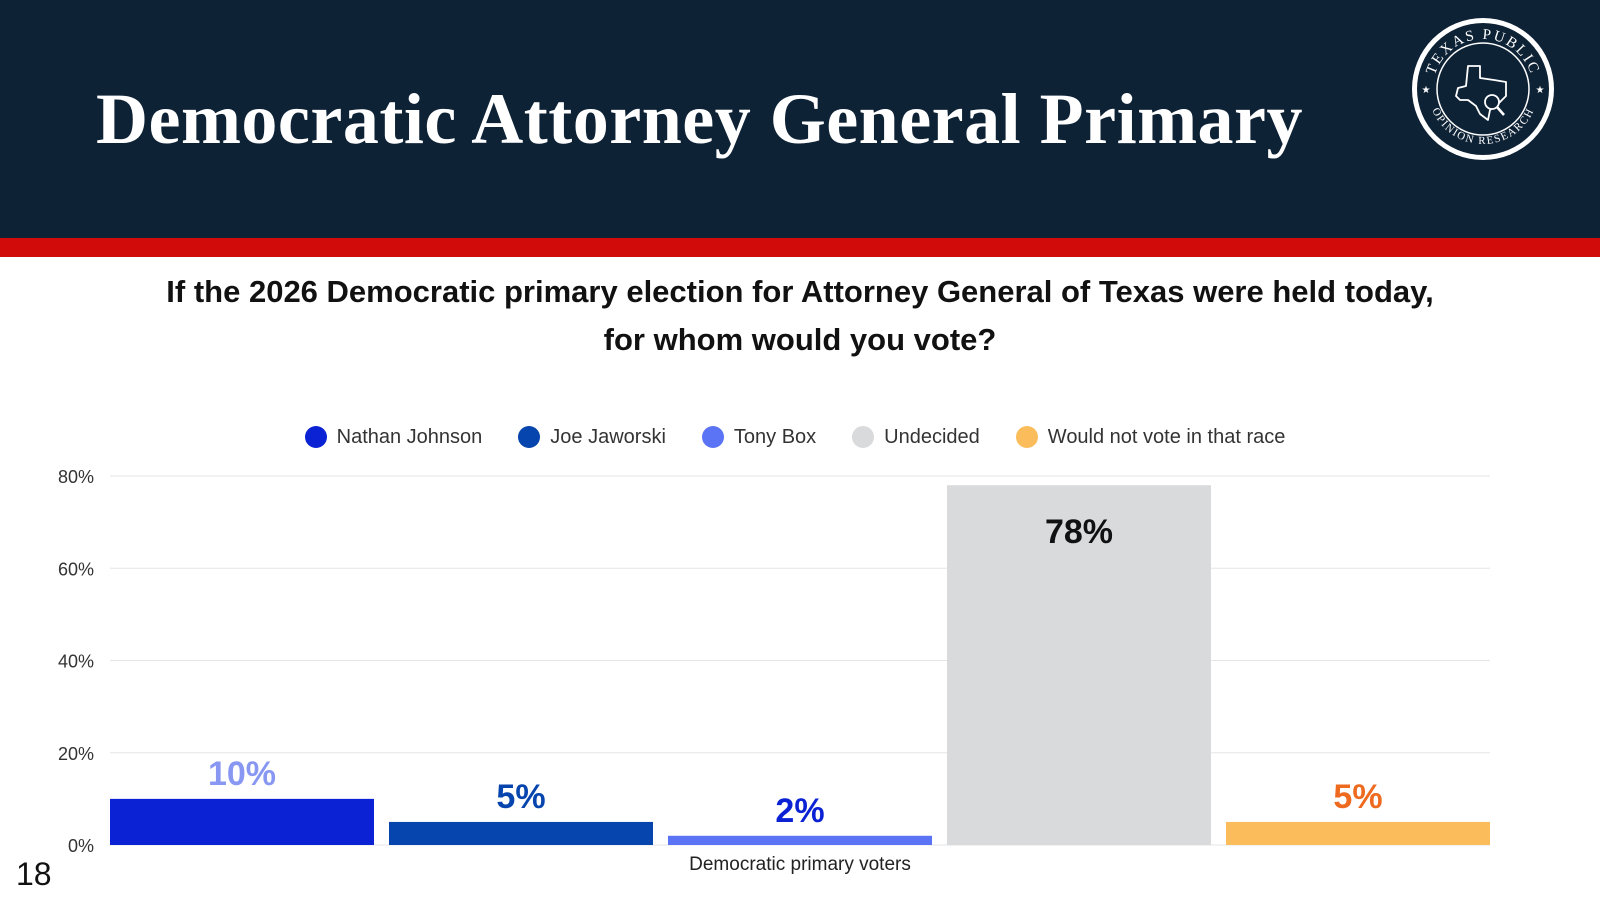 The image size is (1600, 900). What do you see at coordinates (409, 436) in the screenshot?
I see `legend-label: Nathan Johnson` at bounding box center [409, 436].